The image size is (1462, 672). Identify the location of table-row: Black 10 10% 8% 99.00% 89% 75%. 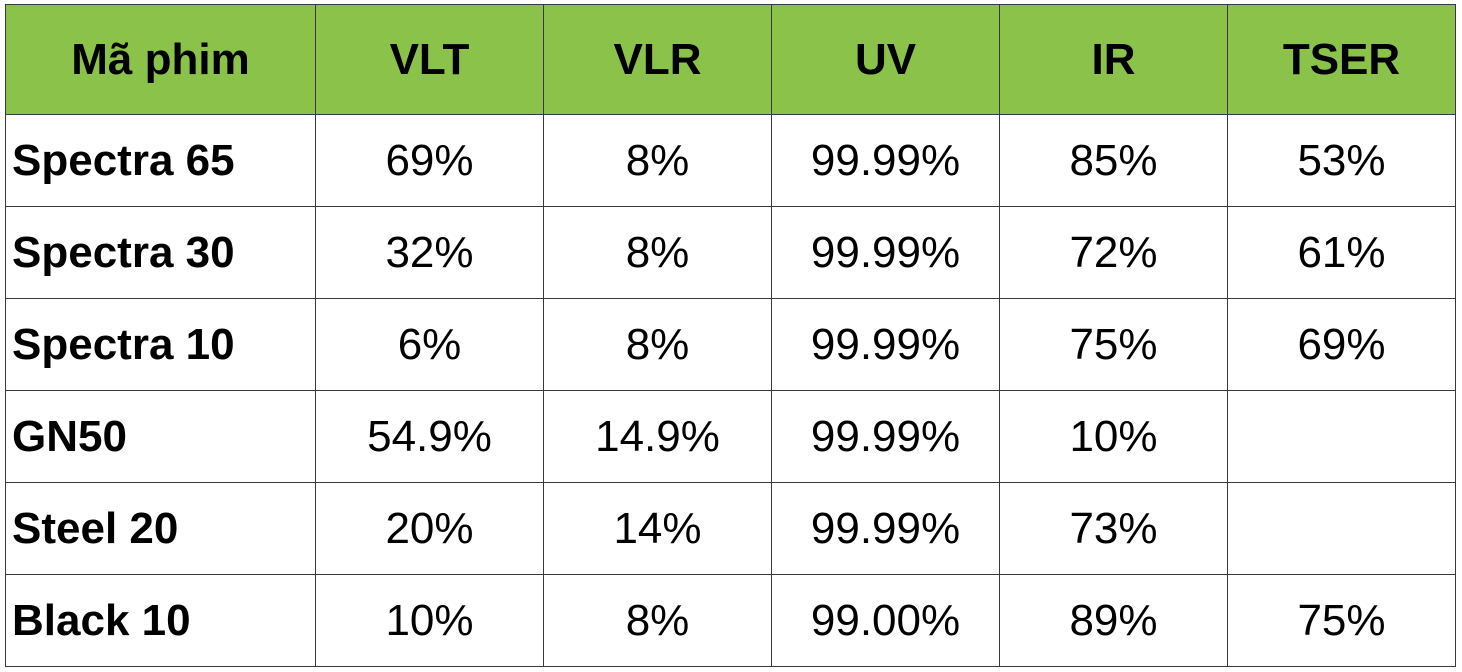
(730, 620).